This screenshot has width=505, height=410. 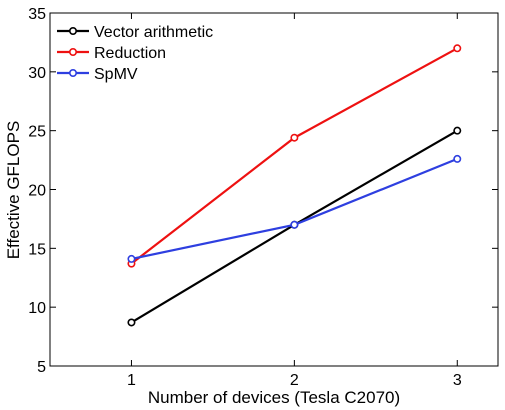 I want to click on x-tick-label: 2, so click(x=294, y=380).